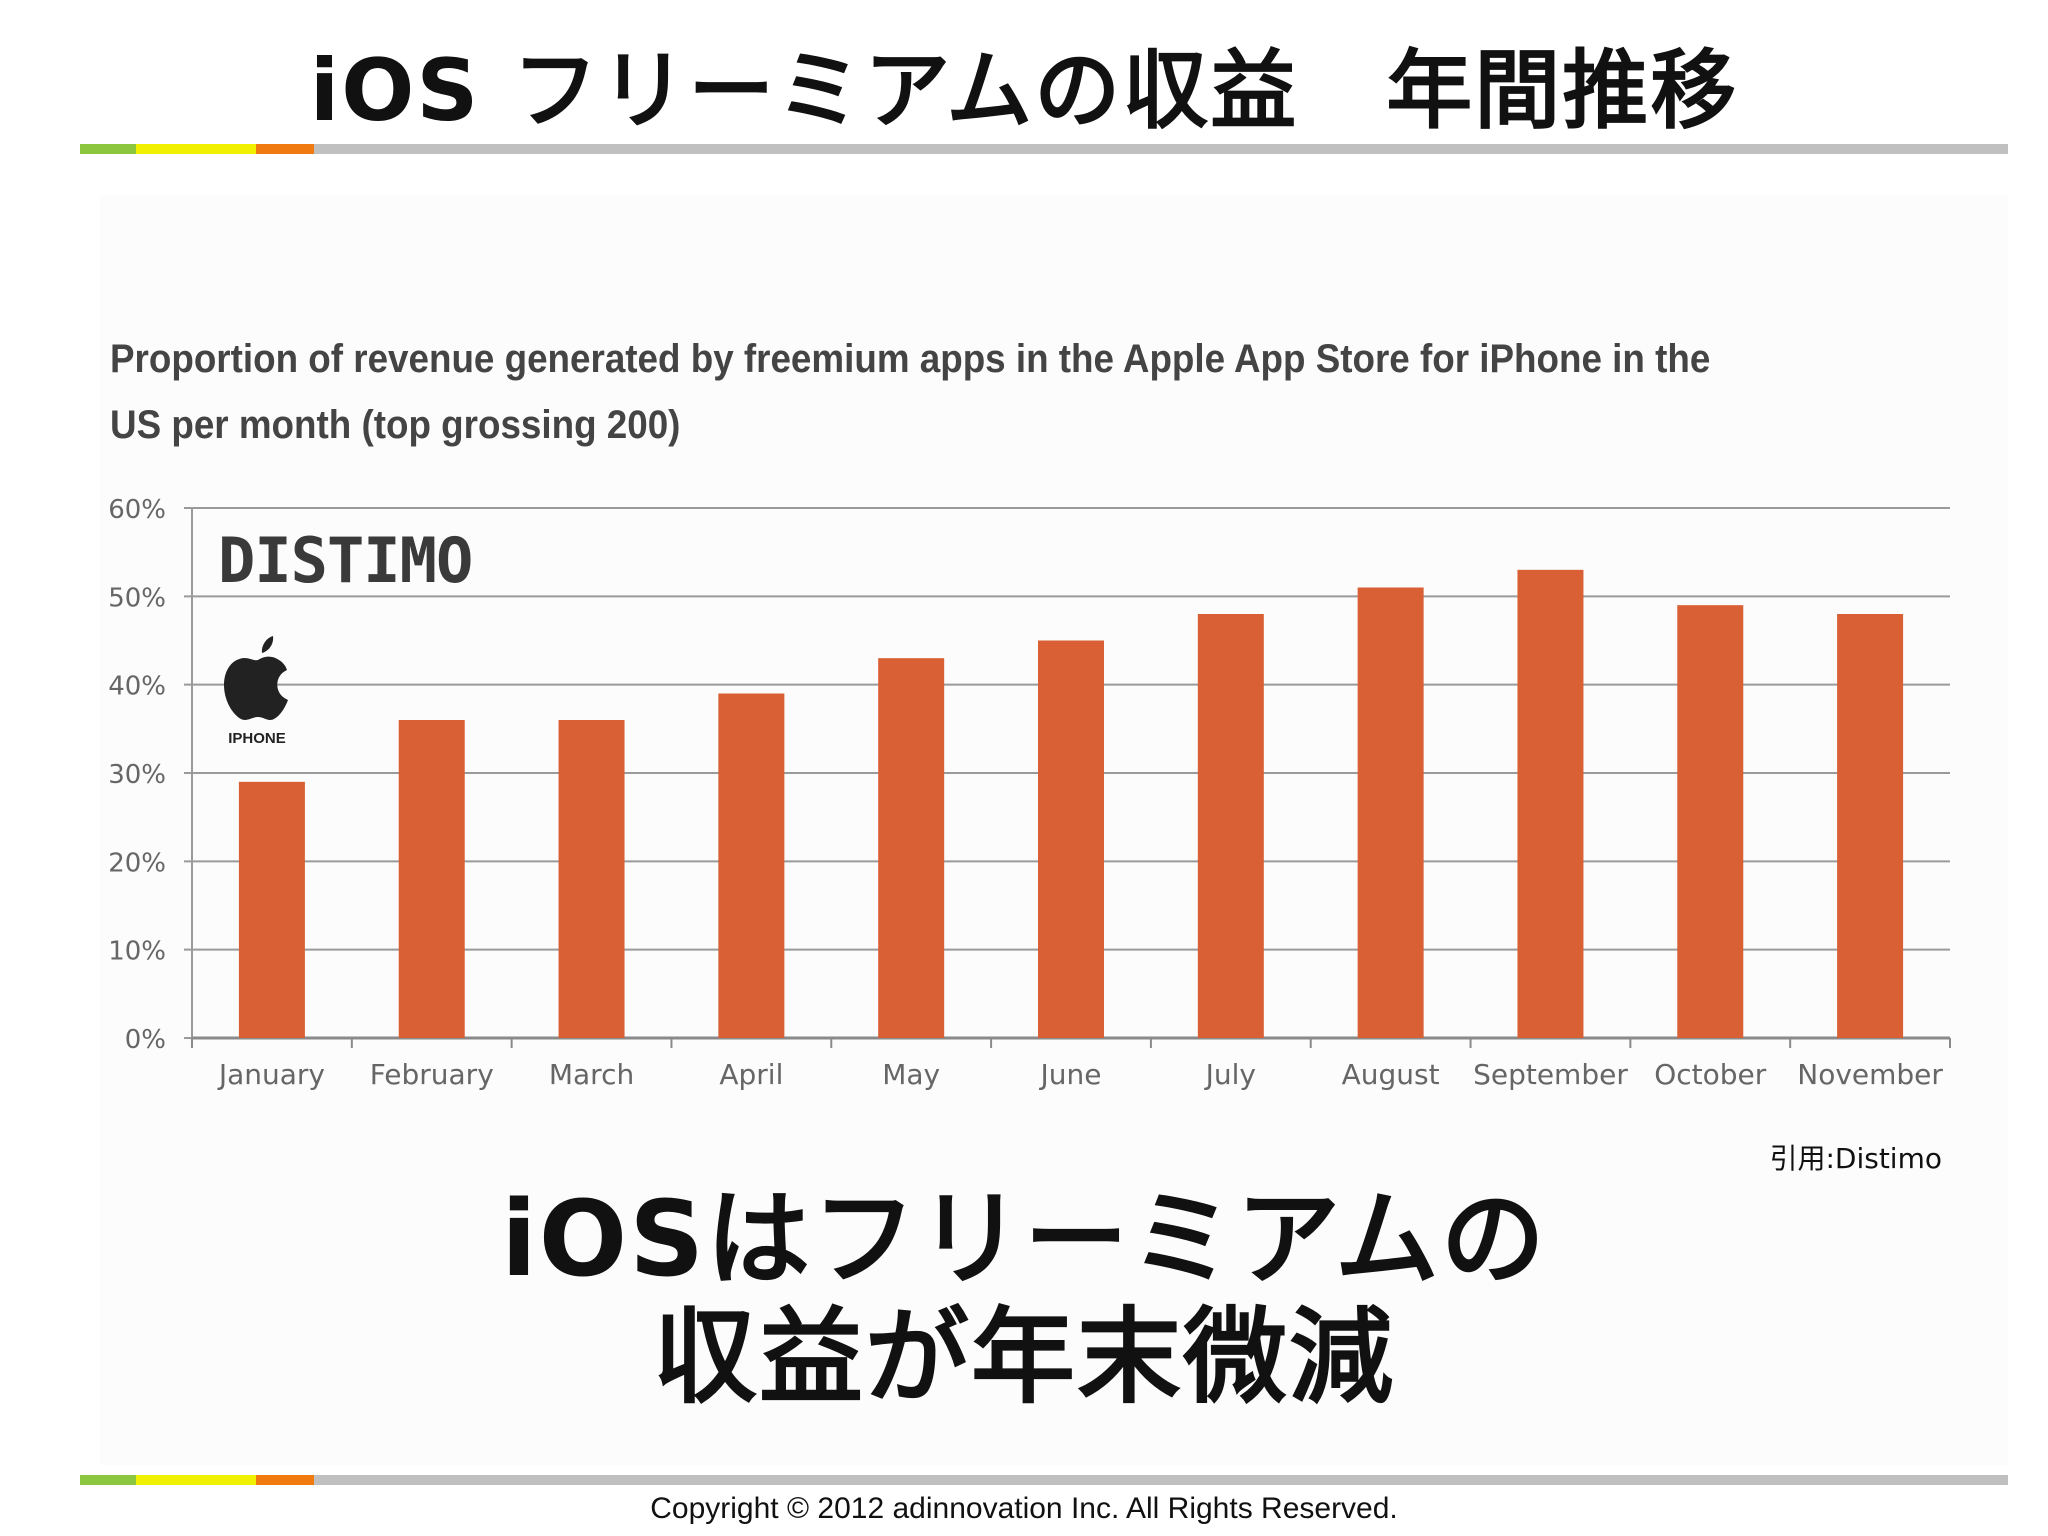  I want to click on y-tick-label: 0%, so click(145, 1040).